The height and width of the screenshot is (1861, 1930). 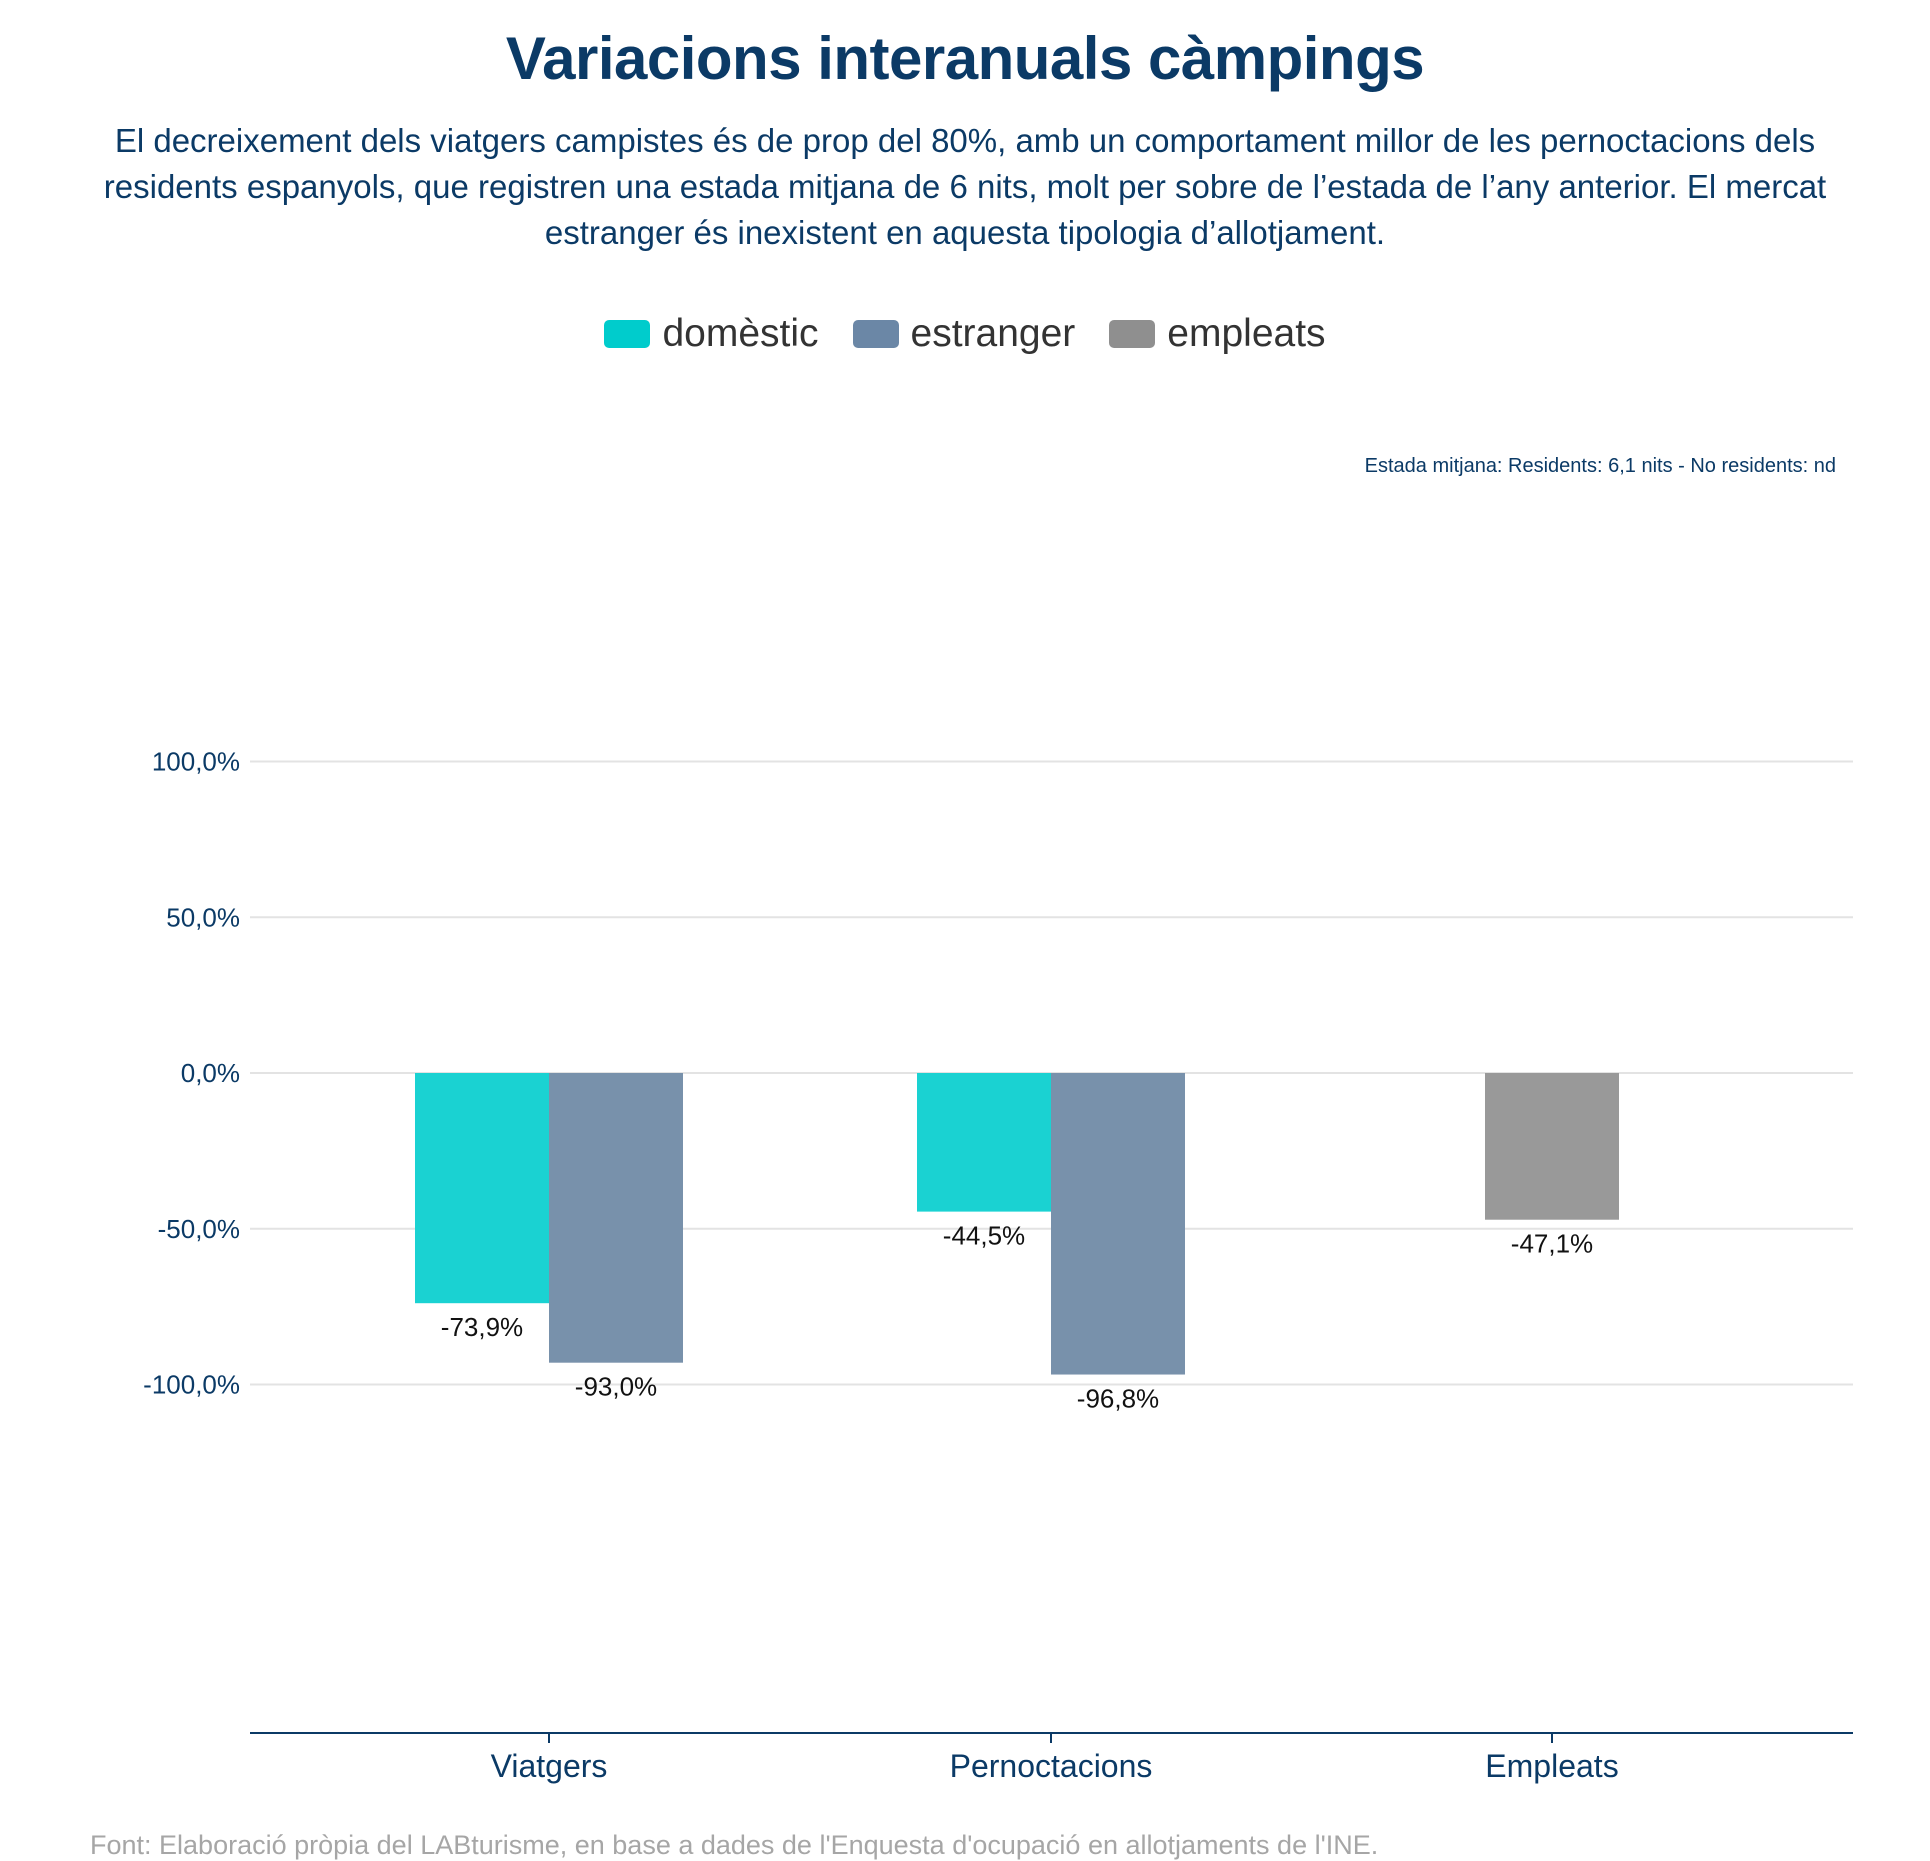 What do you see at coordinates (549, 1766) in the screenshot?
I see `x-category-label: Viatgers` at bounding box center [549, 1766].